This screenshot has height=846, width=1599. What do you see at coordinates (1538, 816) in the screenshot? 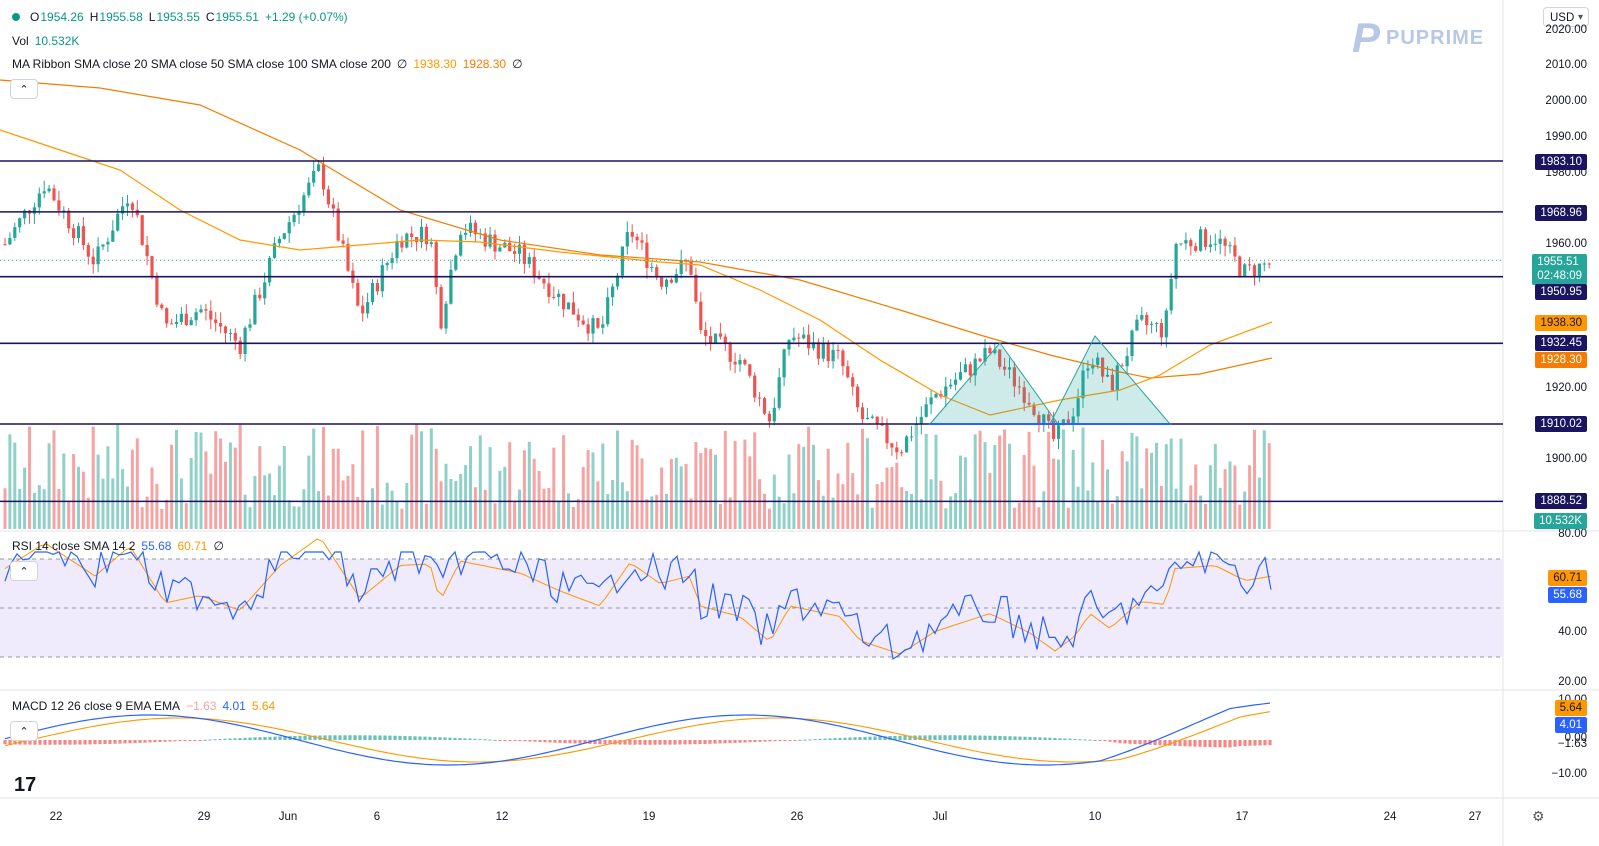
I see `gear-icon: ⚙` at bounding box center [1538, 816].